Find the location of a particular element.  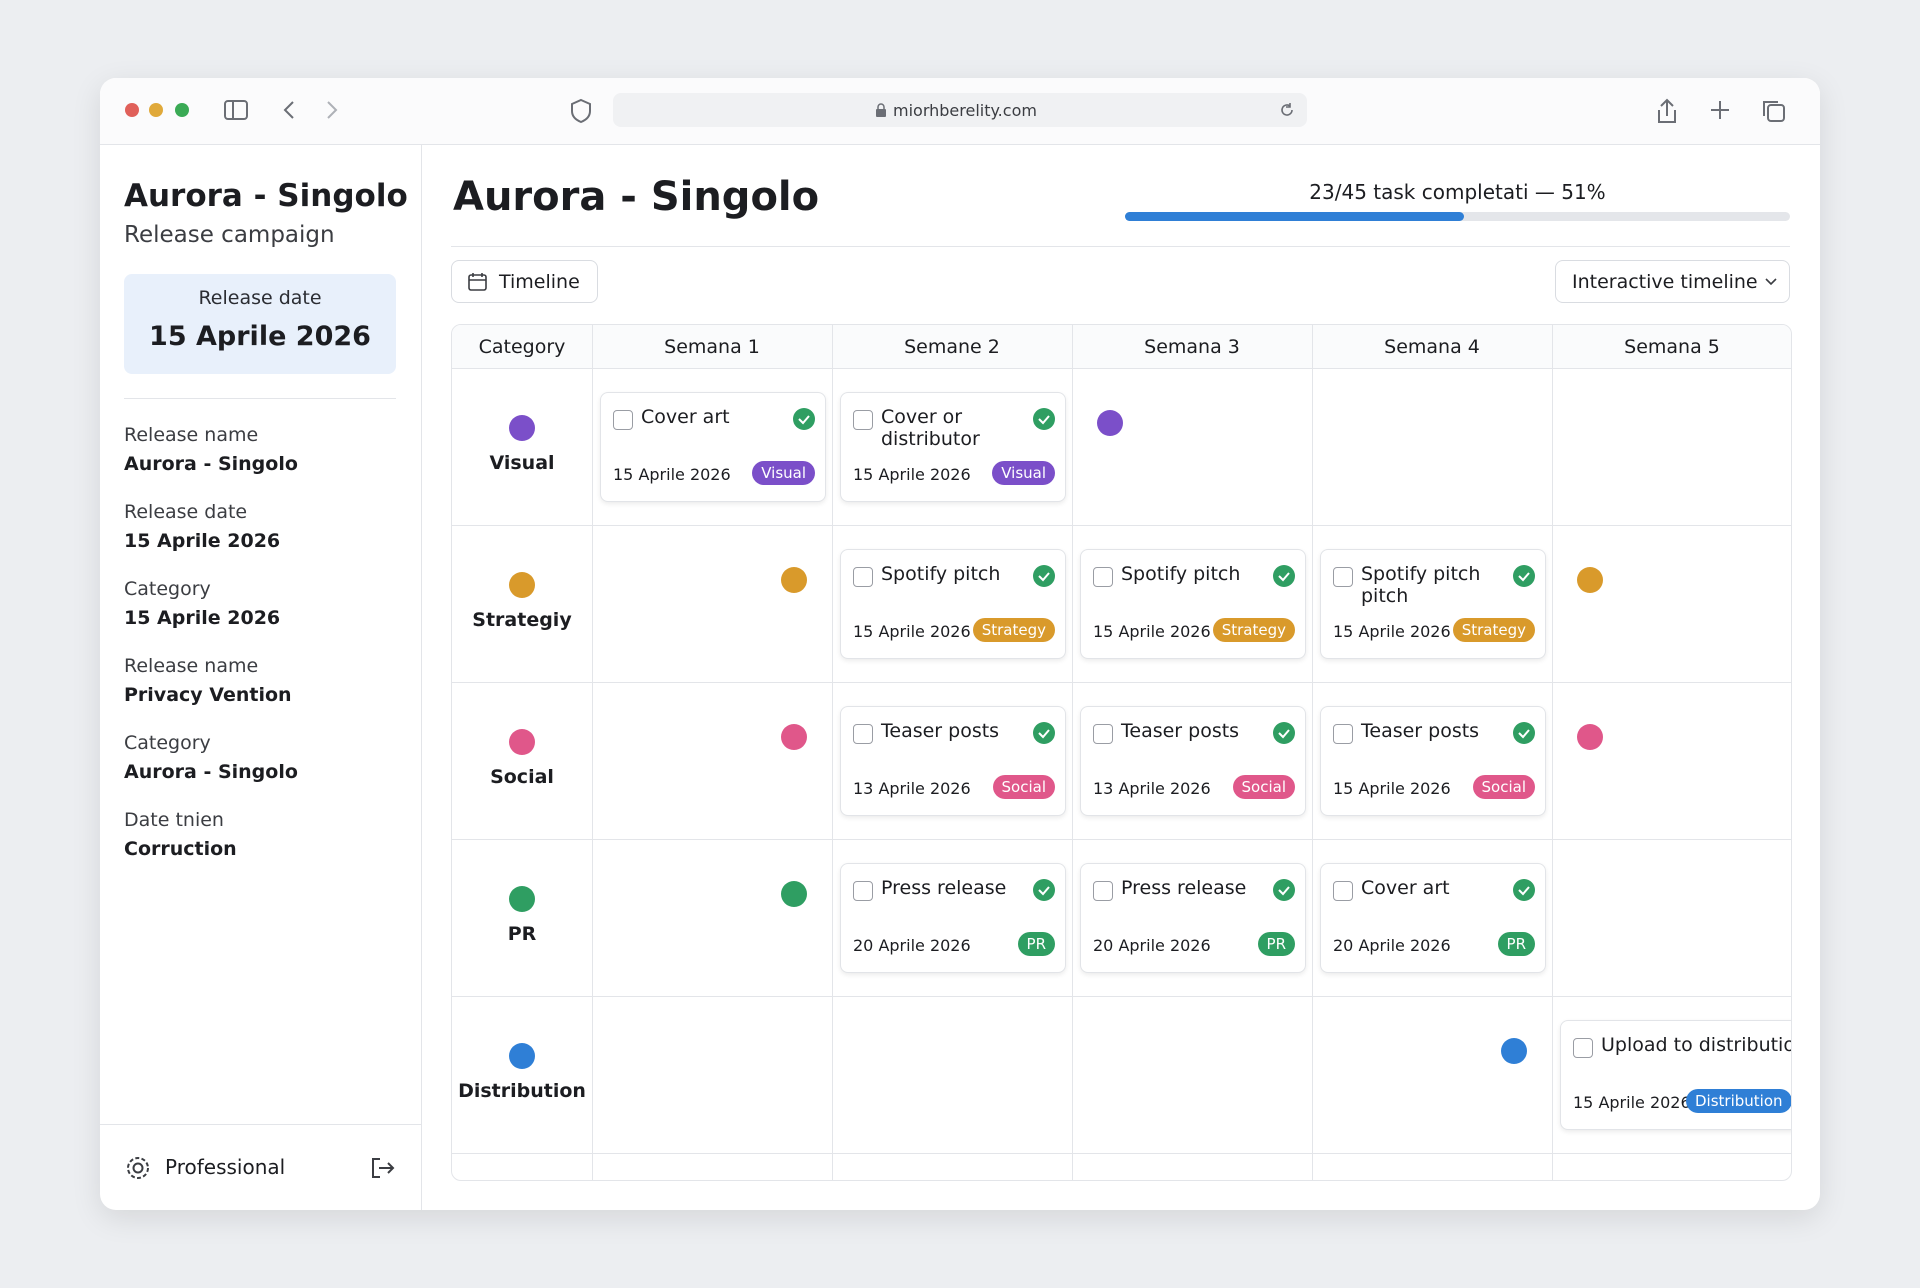

category-dot is located at coordinates (522, 428).